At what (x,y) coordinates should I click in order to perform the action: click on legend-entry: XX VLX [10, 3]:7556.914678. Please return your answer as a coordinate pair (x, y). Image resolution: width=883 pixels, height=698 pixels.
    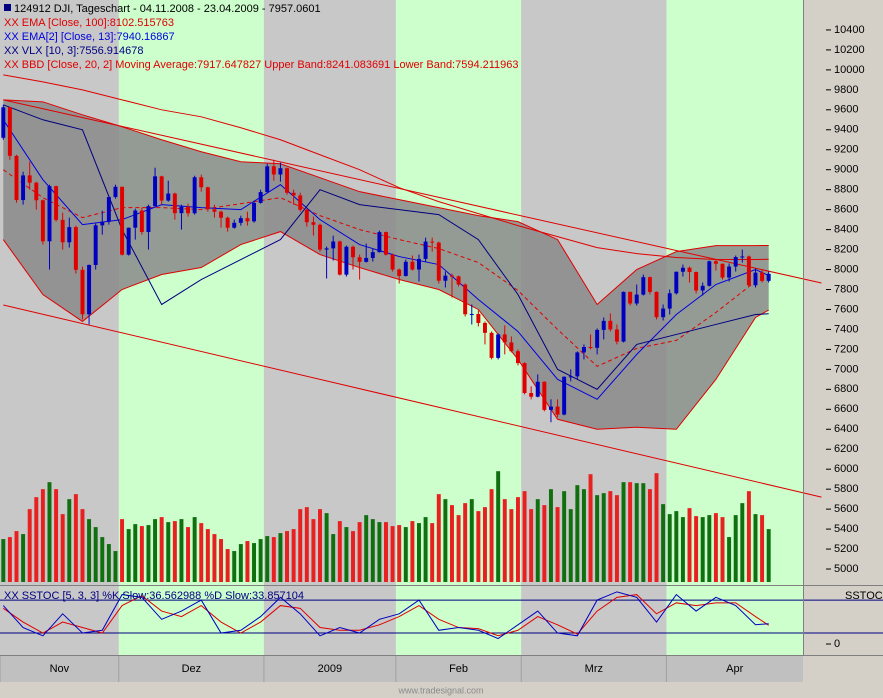
    Looking at the image, I should click on (73, 51).